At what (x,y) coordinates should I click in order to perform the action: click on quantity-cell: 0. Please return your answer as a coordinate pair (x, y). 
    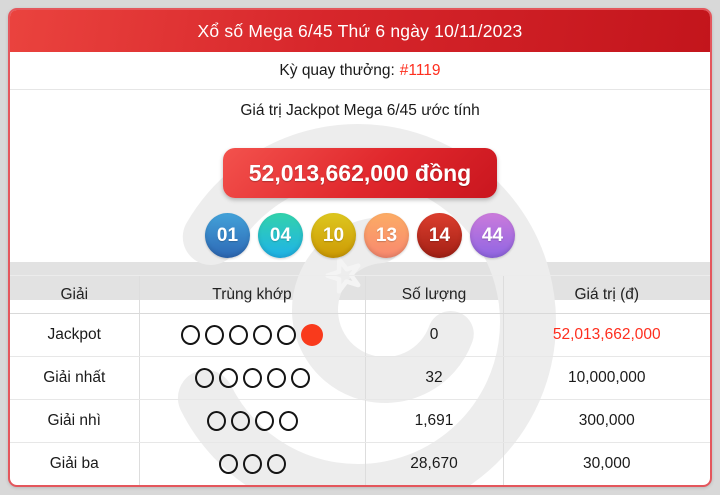
    Looking at the image, I should click on (433, 335).